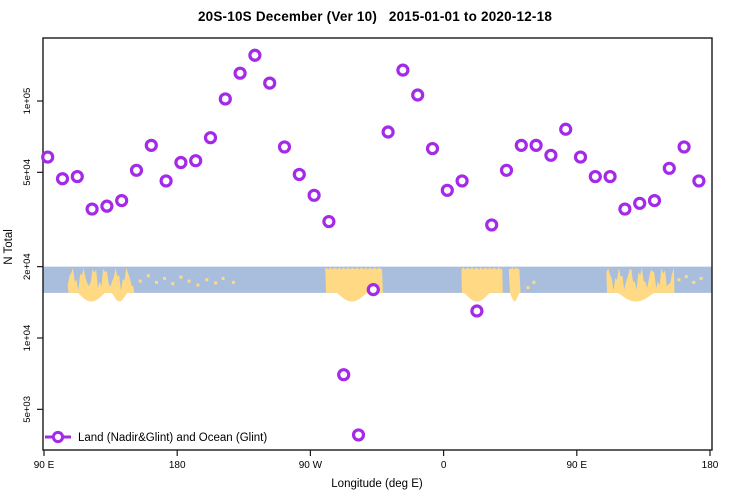 Image resolution: width=750 pixels, height=500 pixels. I want to click on y-tick-label: 5e+04, so click(27, 172).